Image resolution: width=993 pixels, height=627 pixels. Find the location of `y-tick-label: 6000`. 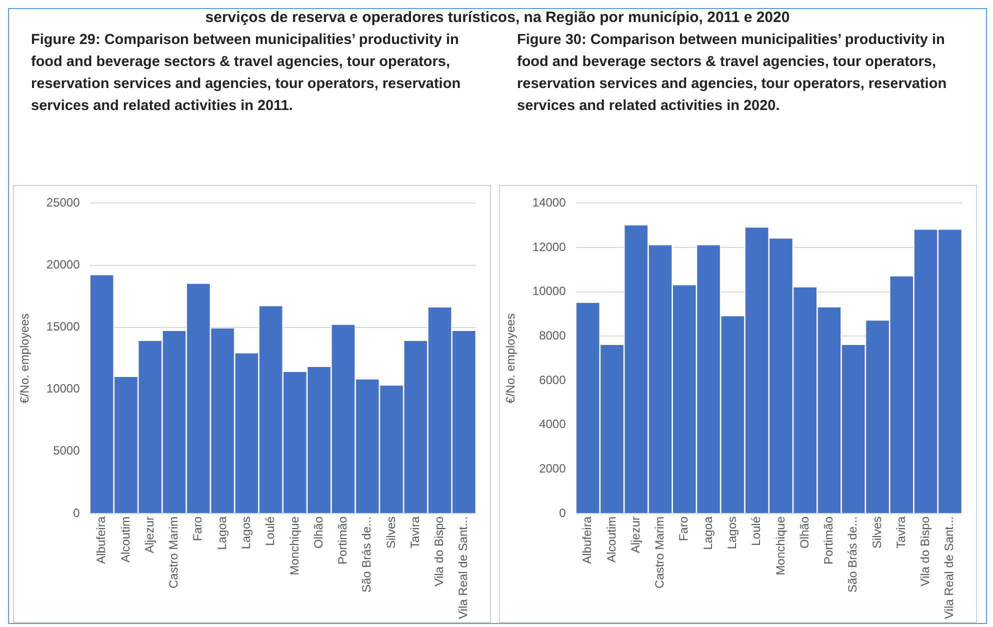

y-tick-label: 6000 is located at coordinates (552, 379).